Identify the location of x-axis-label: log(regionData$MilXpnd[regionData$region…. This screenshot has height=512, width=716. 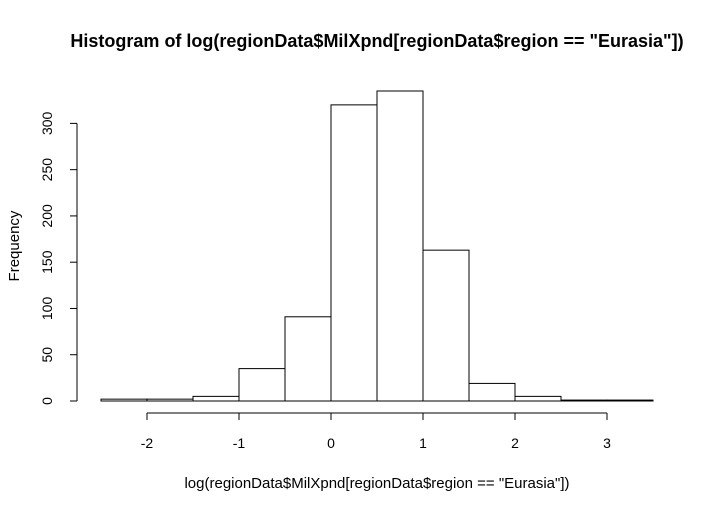
(376, 483).